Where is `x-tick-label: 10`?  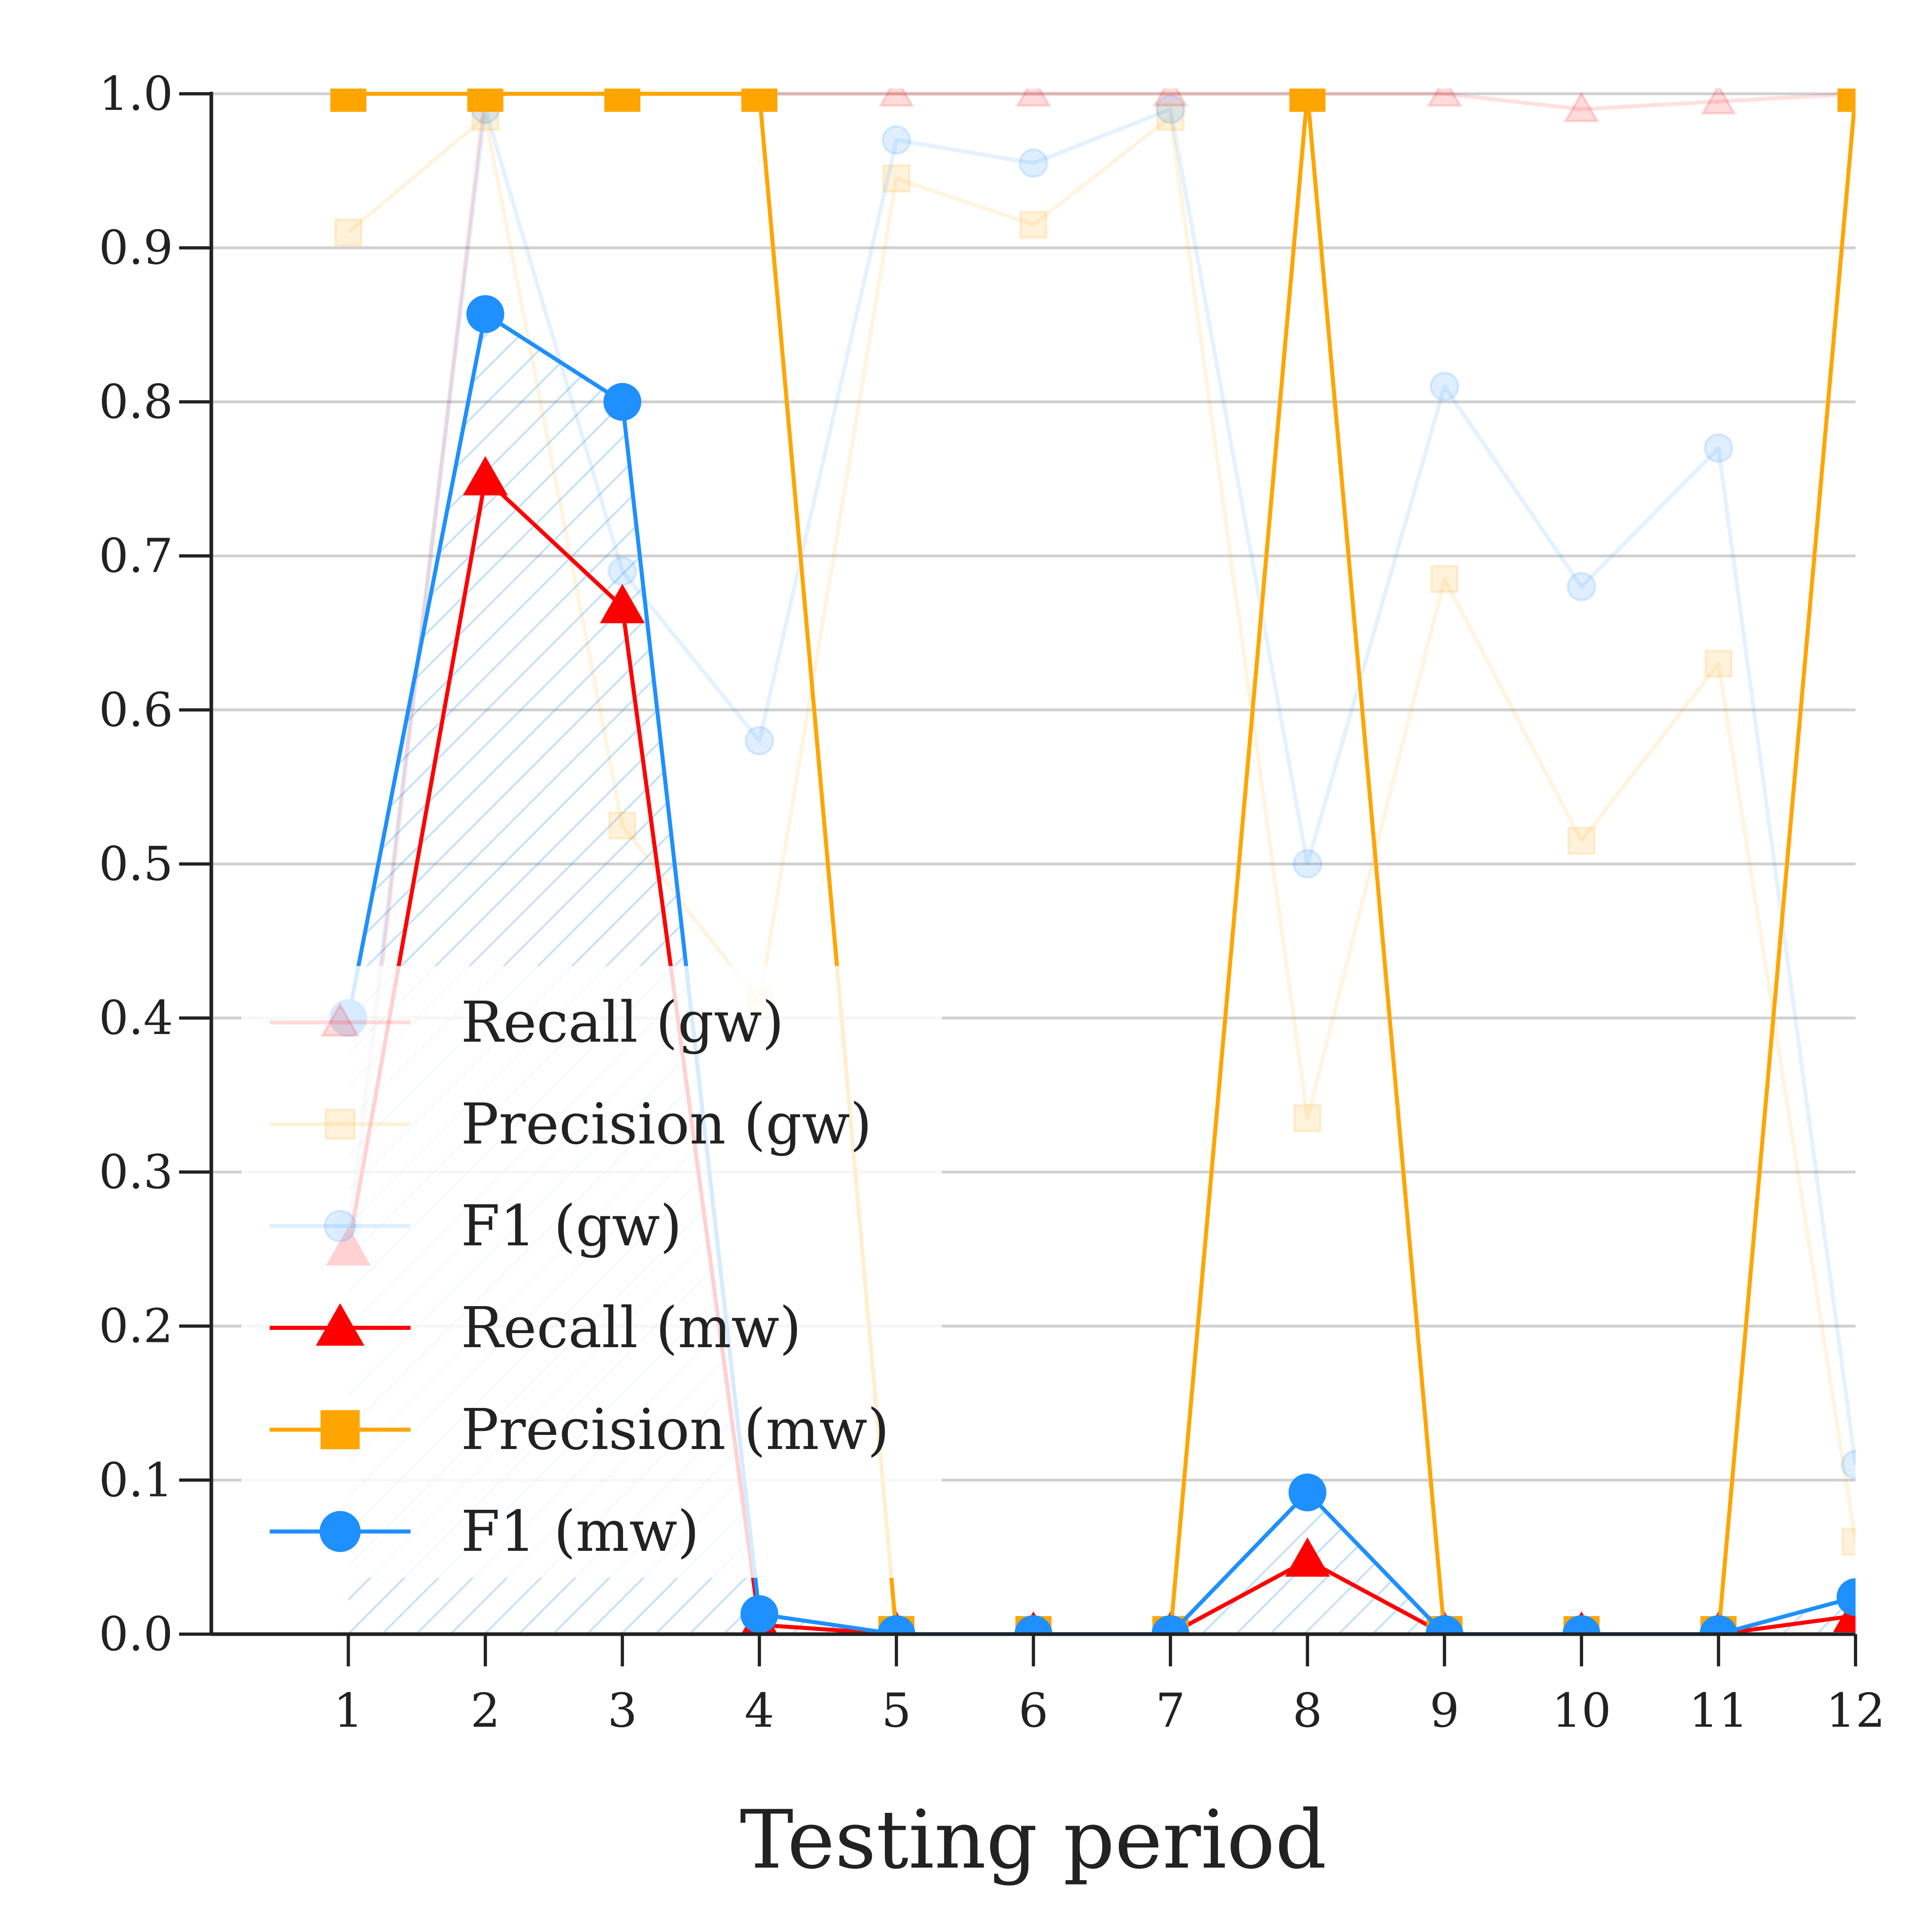 x-tick-label: 10 is located at coordinates (1581, 1711).